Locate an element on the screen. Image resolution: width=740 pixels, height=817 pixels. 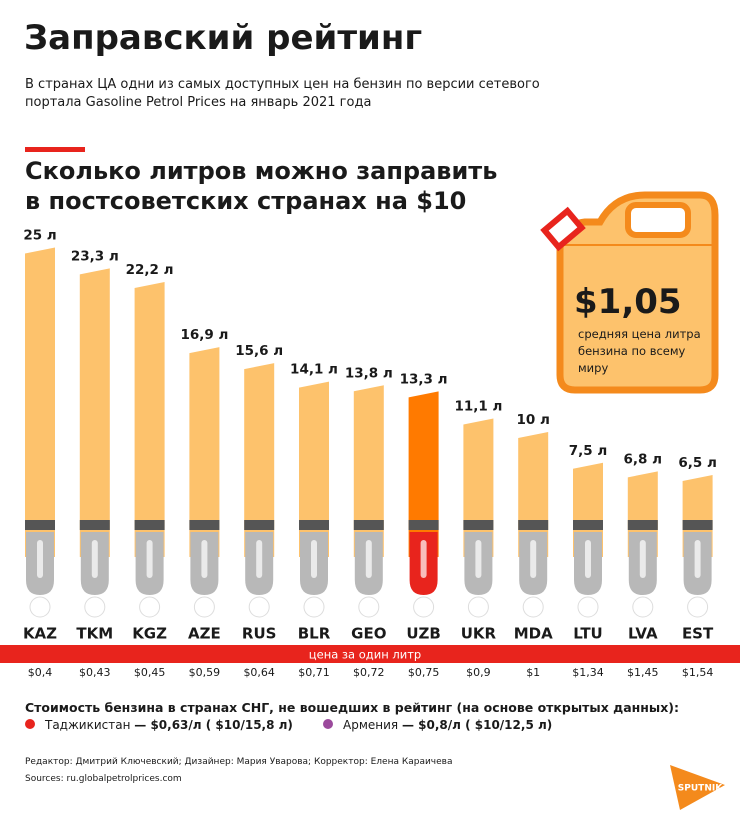
value-label: 6,5 л is located at coordinates (697, 463).